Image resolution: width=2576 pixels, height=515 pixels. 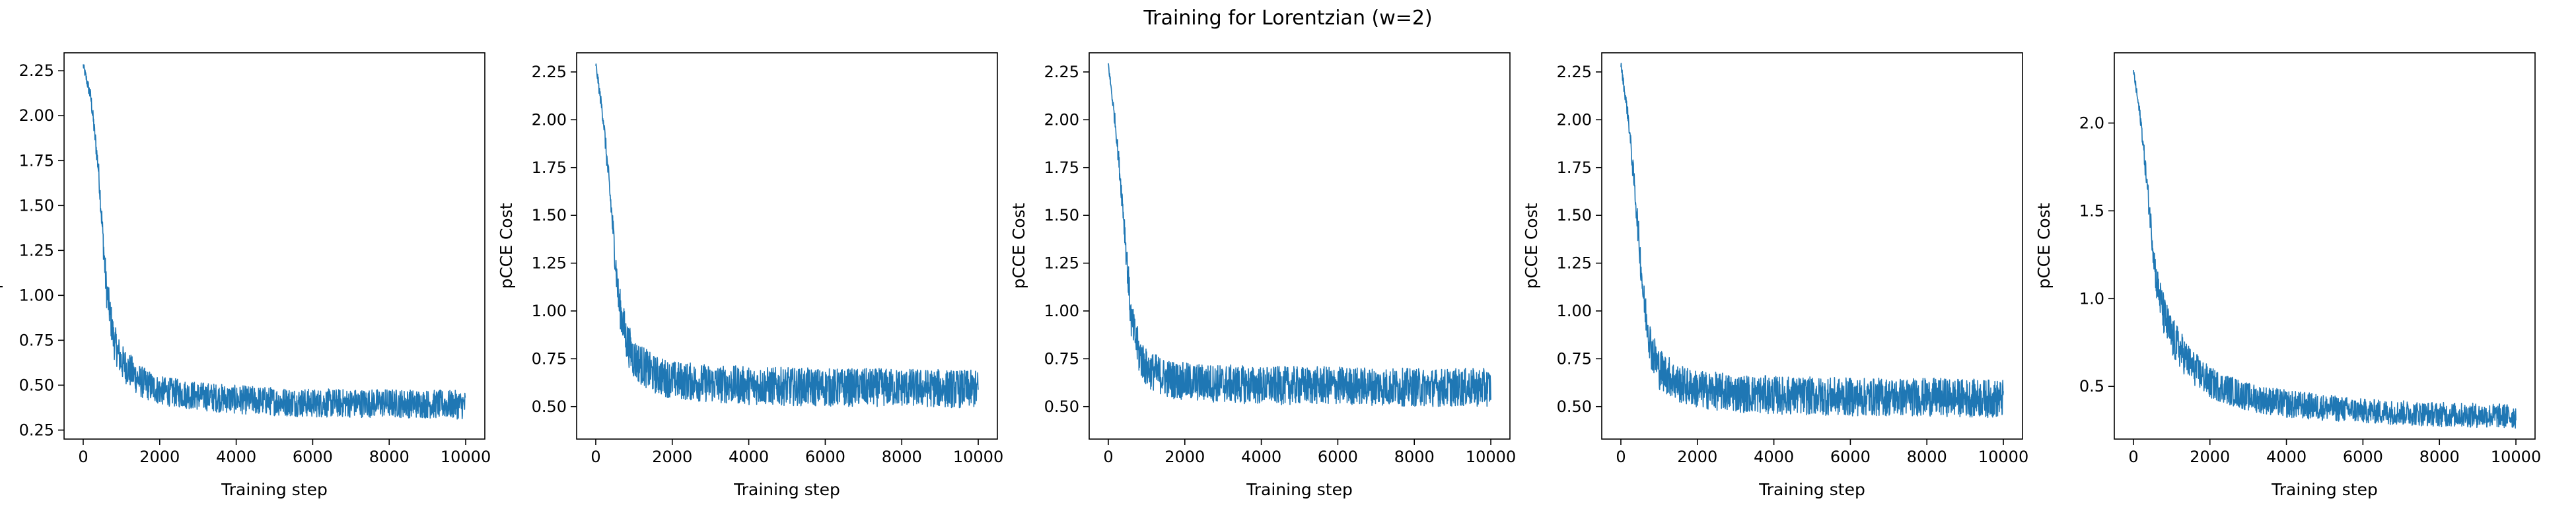 What do you see at coordinates (2092, 298) in the screenshot?
I see `y-tick-label: 1.0` at bounding box center [2092, 298].